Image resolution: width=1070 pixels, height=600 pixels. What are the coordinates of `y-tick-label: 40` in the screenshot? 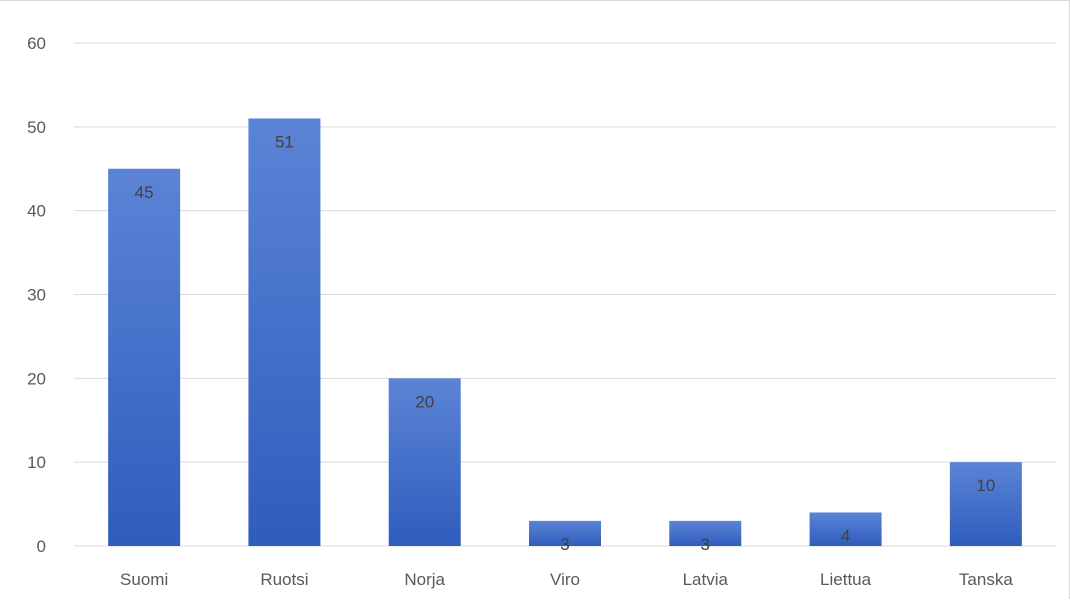 It's located at (36, 211).